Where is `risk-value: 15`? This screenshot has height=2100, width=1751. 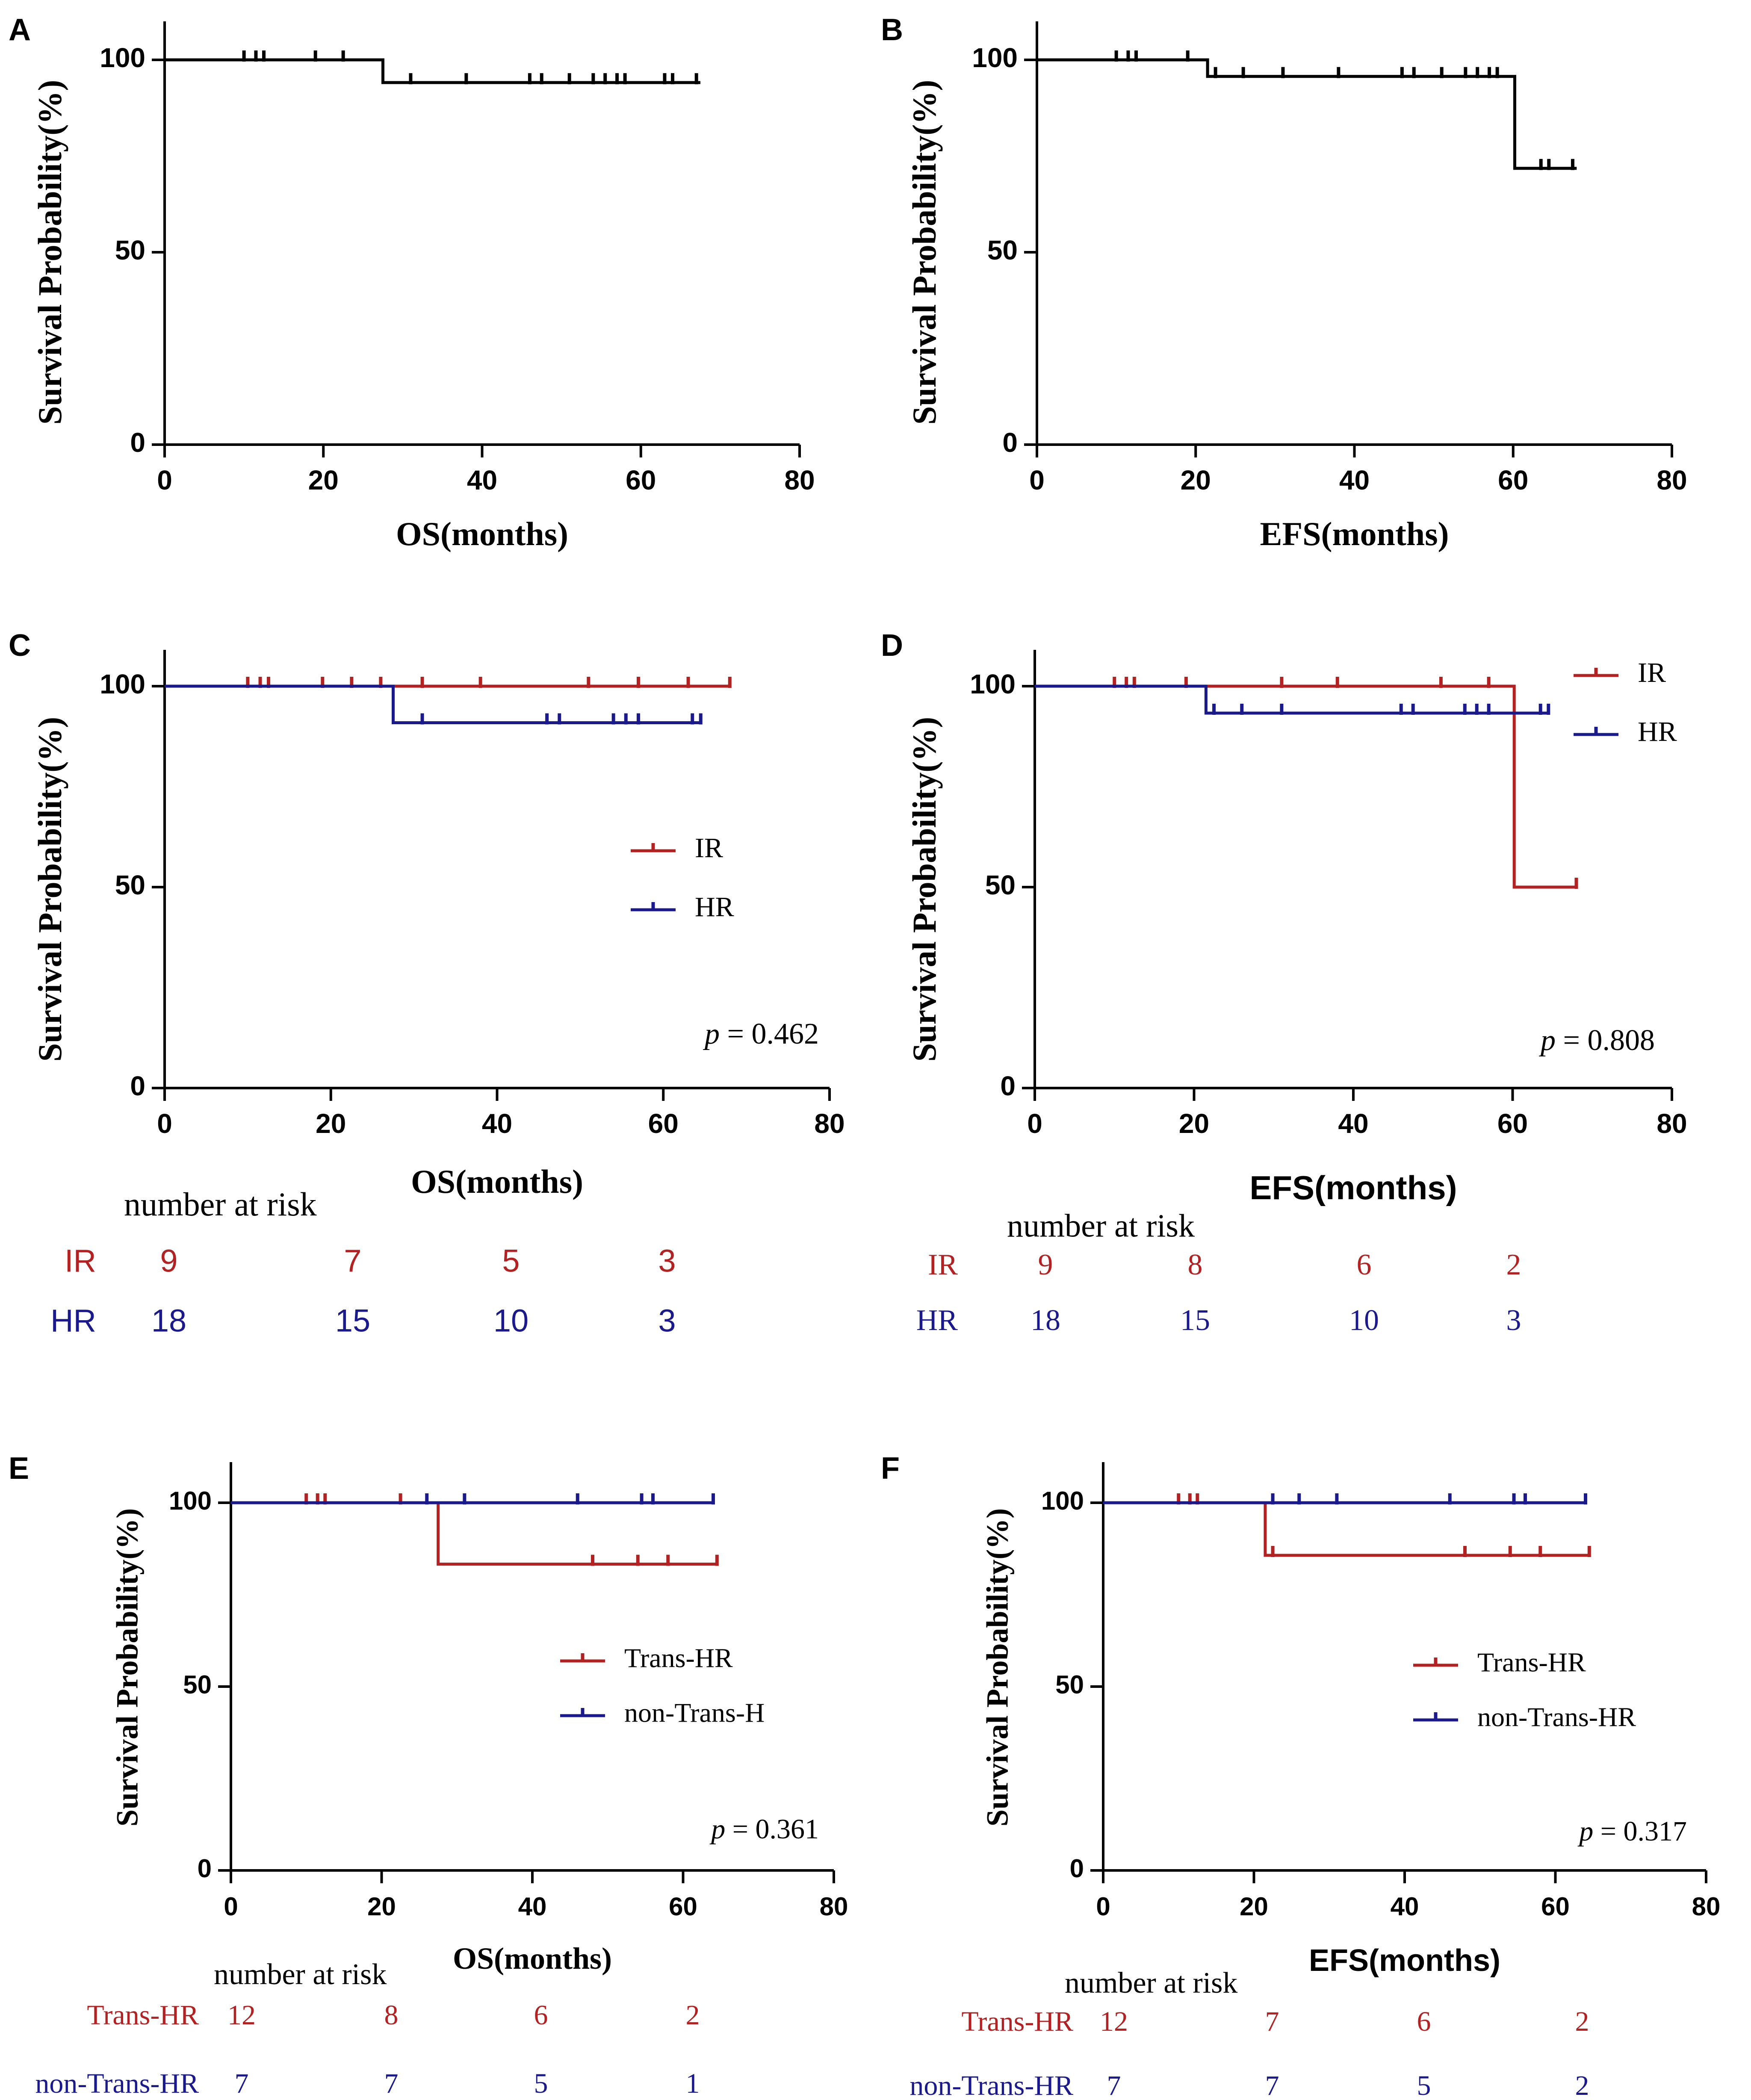
risk-value: 15 is located at coordinates (1195, 1321).